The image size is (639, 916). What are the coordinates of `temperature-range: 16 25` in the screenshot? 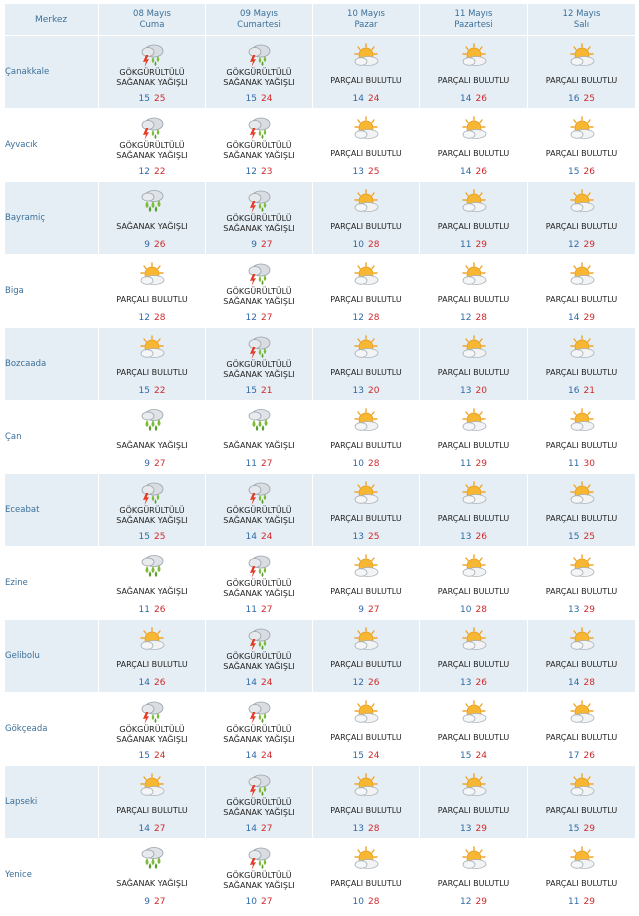 It's located at (581, 99).